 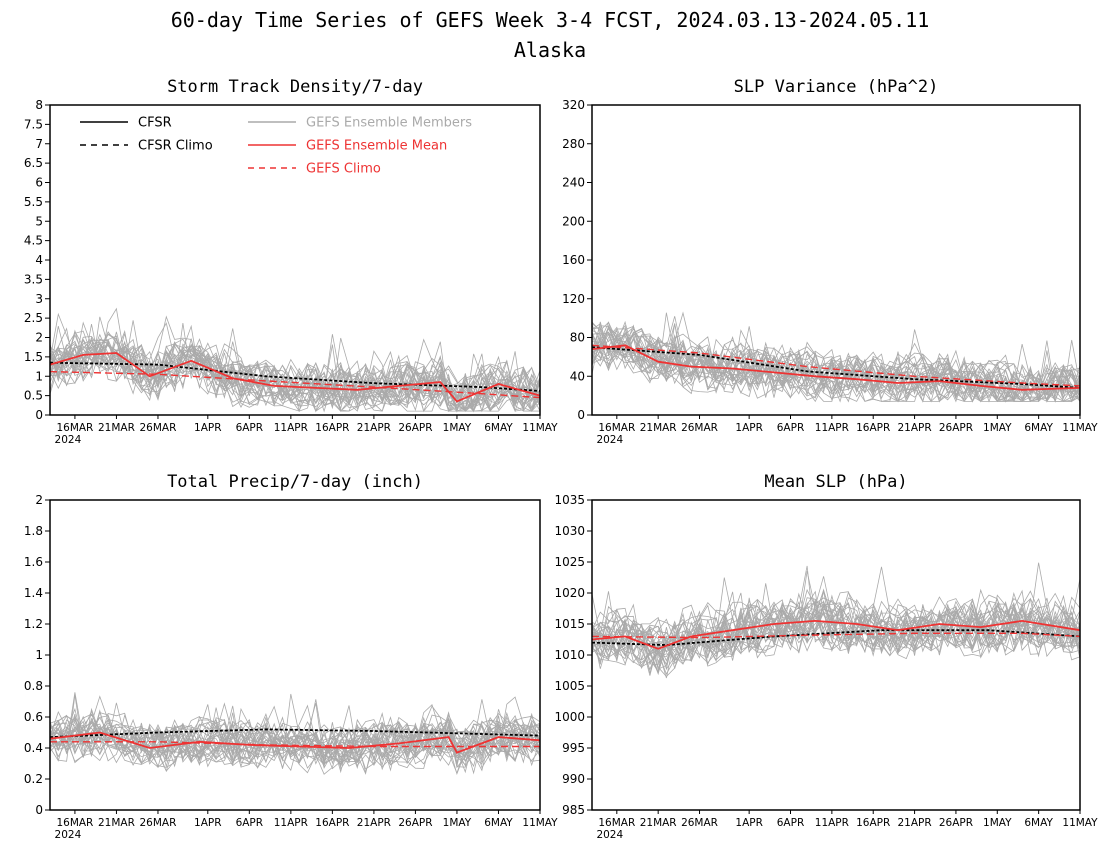 I want to click on y-tick-label: 995, so click(x=573, y=748).